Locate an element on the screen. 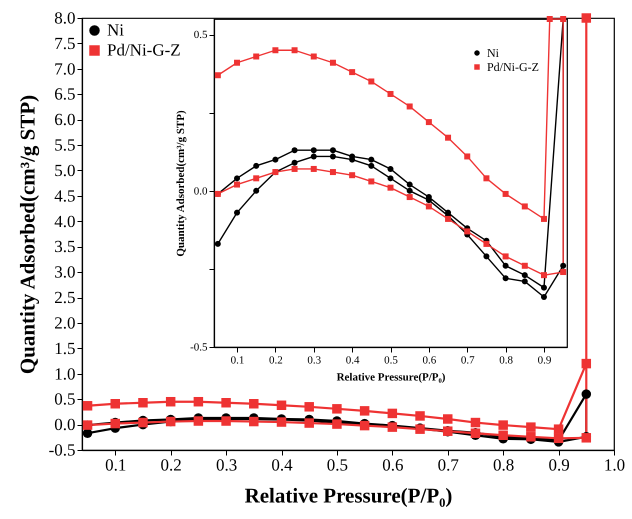  x-tick-label: 0.6 is located at coordinates (429, 360).